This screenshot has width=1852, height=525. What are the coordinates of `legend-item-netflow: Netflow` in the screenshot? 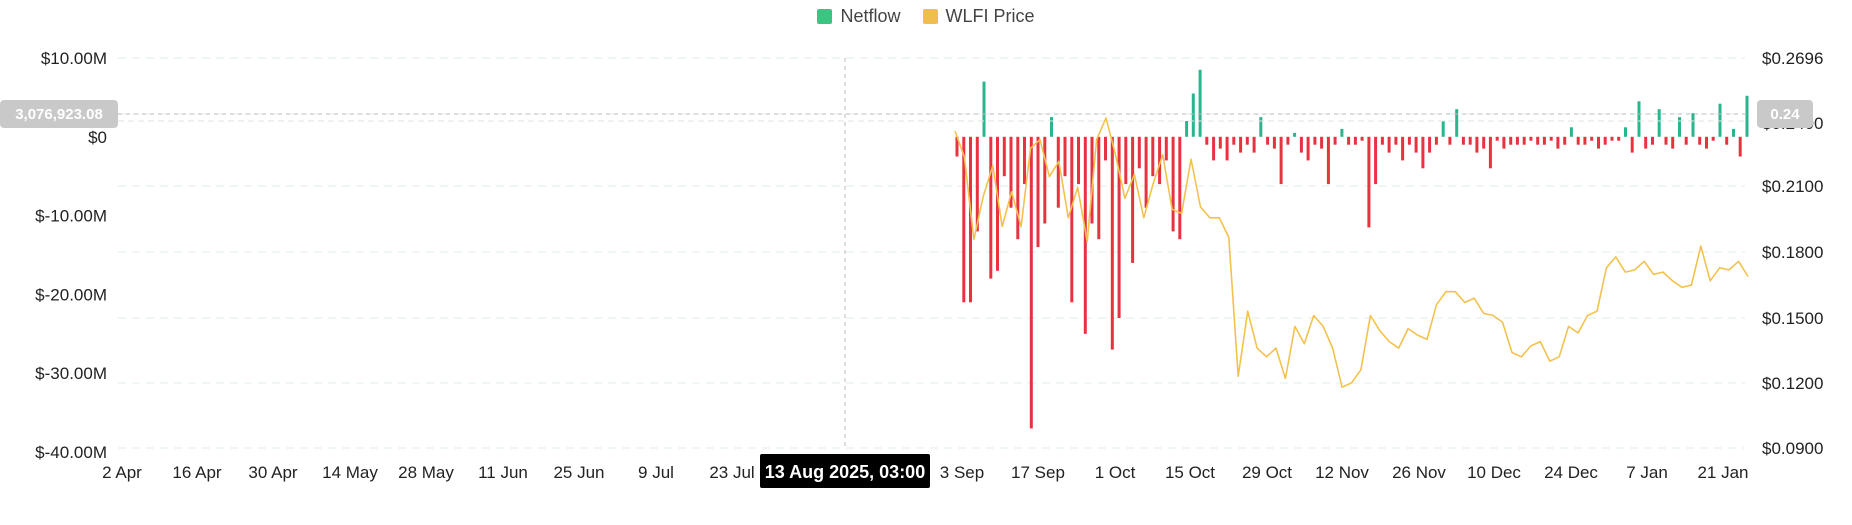 It's located at (859, 16).